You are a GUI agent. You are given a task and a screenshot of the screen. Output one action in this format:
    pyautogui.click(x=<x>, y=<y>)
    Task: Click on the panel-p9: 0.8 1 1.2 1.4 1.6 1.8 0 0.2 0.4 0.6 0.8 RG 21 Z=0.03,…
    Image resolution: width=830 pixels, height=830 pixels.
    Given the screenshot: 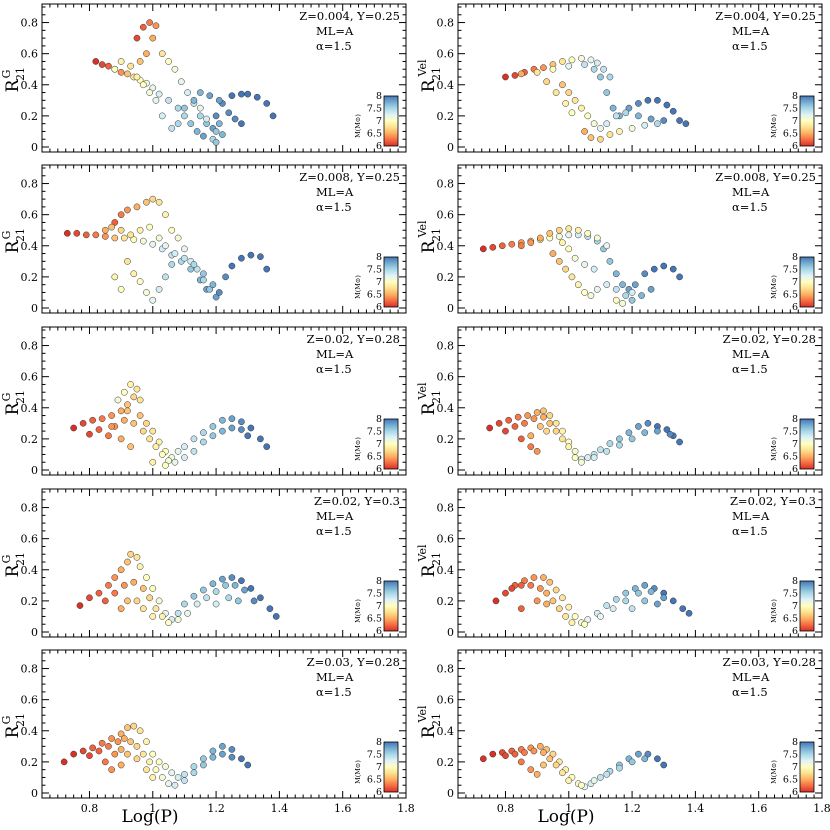 What is the action you would take?
    pyautogui.click(x=207, y=732)
    